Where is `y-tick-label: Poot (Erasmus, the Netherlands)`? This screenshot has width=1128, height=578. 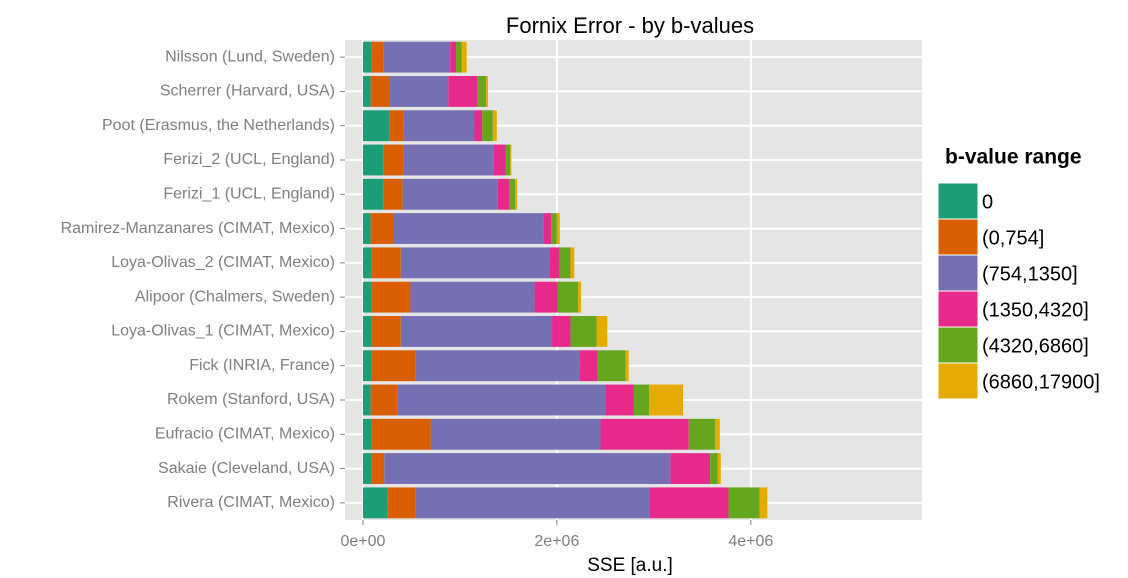
y-tick-label: Poot (Erasmus, the Netherlands) is located at coordinates (218, 125).